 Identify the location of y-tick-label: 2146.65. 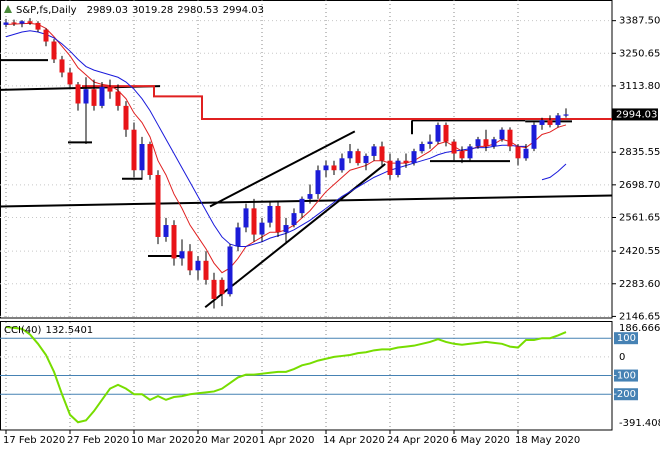
(639, 316).